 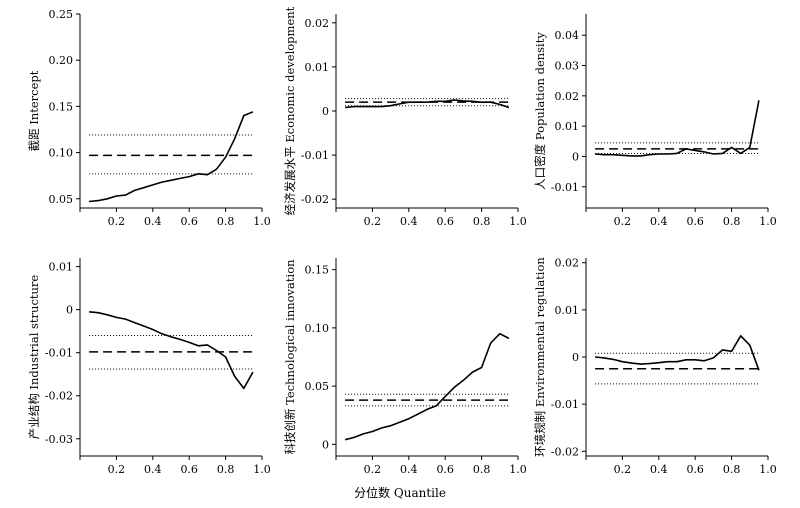 What do you see at coordinates (400, 493) in the screenshot?
I see `shared-x-axis-label: 分位数 Quantile` at bounding box center [400, 493].